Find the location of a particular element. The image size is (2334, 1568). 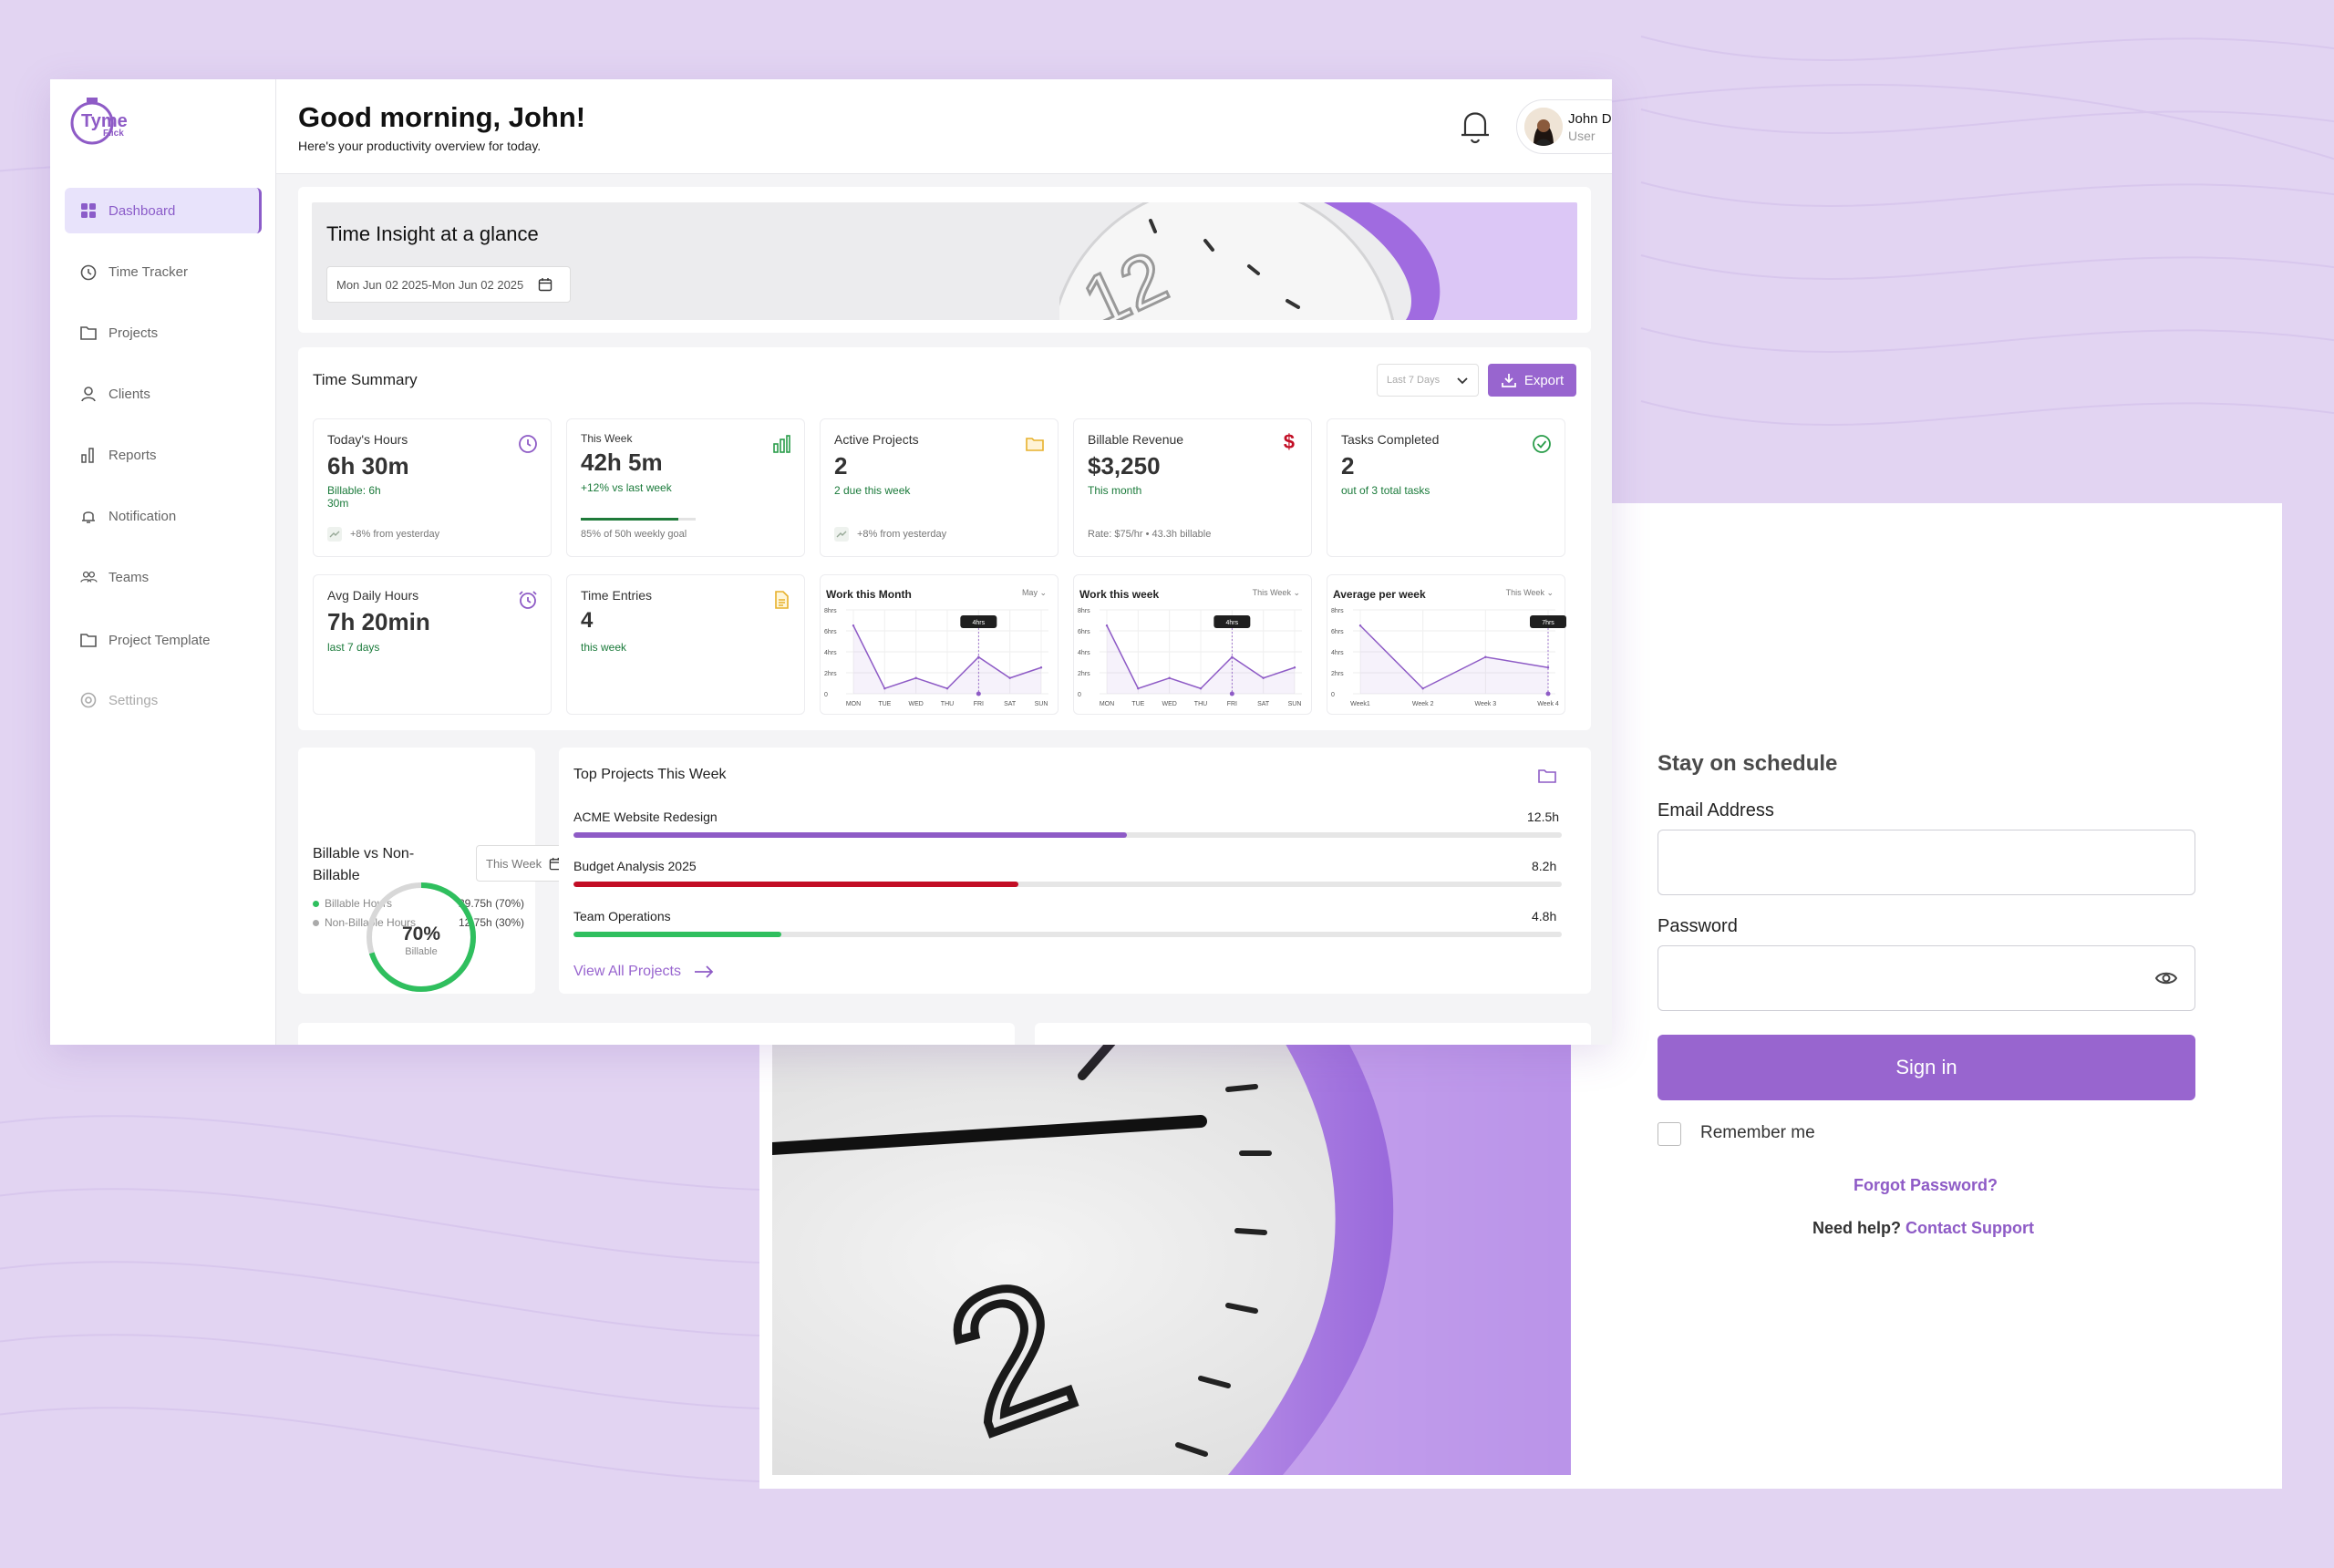

sidebar-item-project-template: Project Template is located at coordinates (163, 640).